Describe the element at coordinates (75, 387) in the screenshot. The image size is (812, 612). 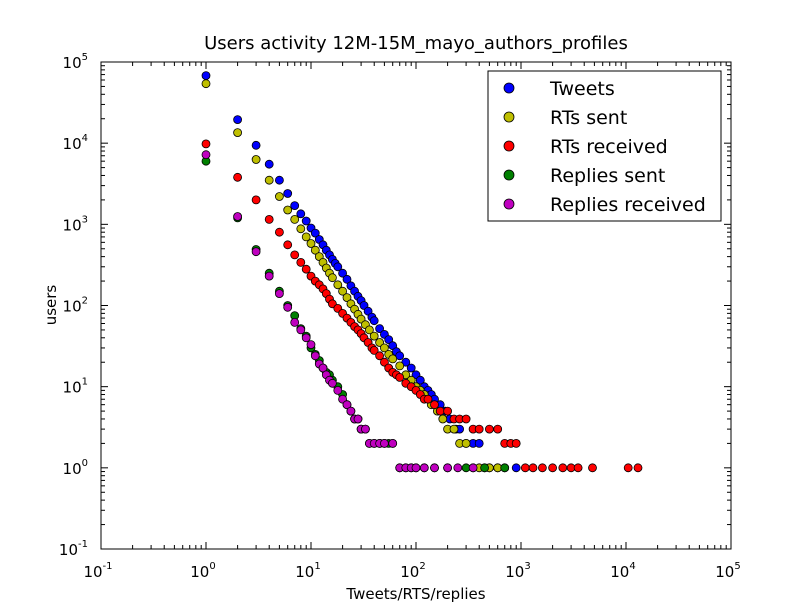
I see `y-tick-label: 10¹` at that location.